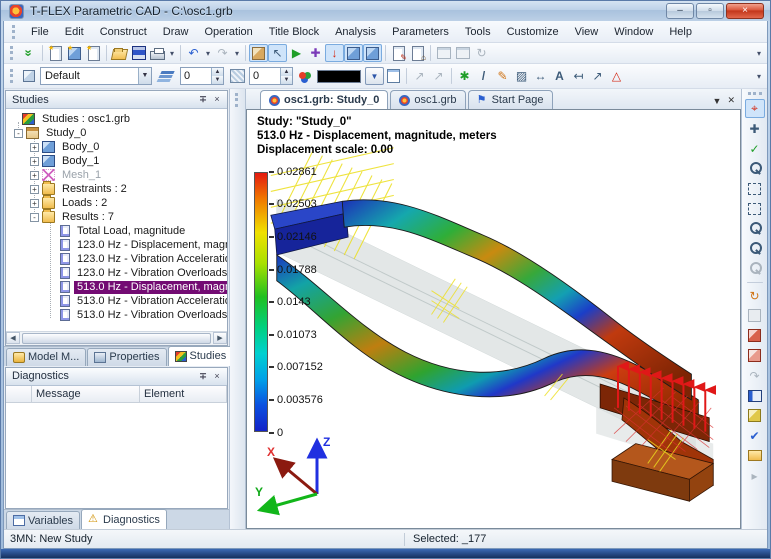 This screenshot has width=771, height=559. What do you see at coordinates (116, 161) in the screenshot?
I see `tree-item: + Body_1` at bounding box center [116, 161].